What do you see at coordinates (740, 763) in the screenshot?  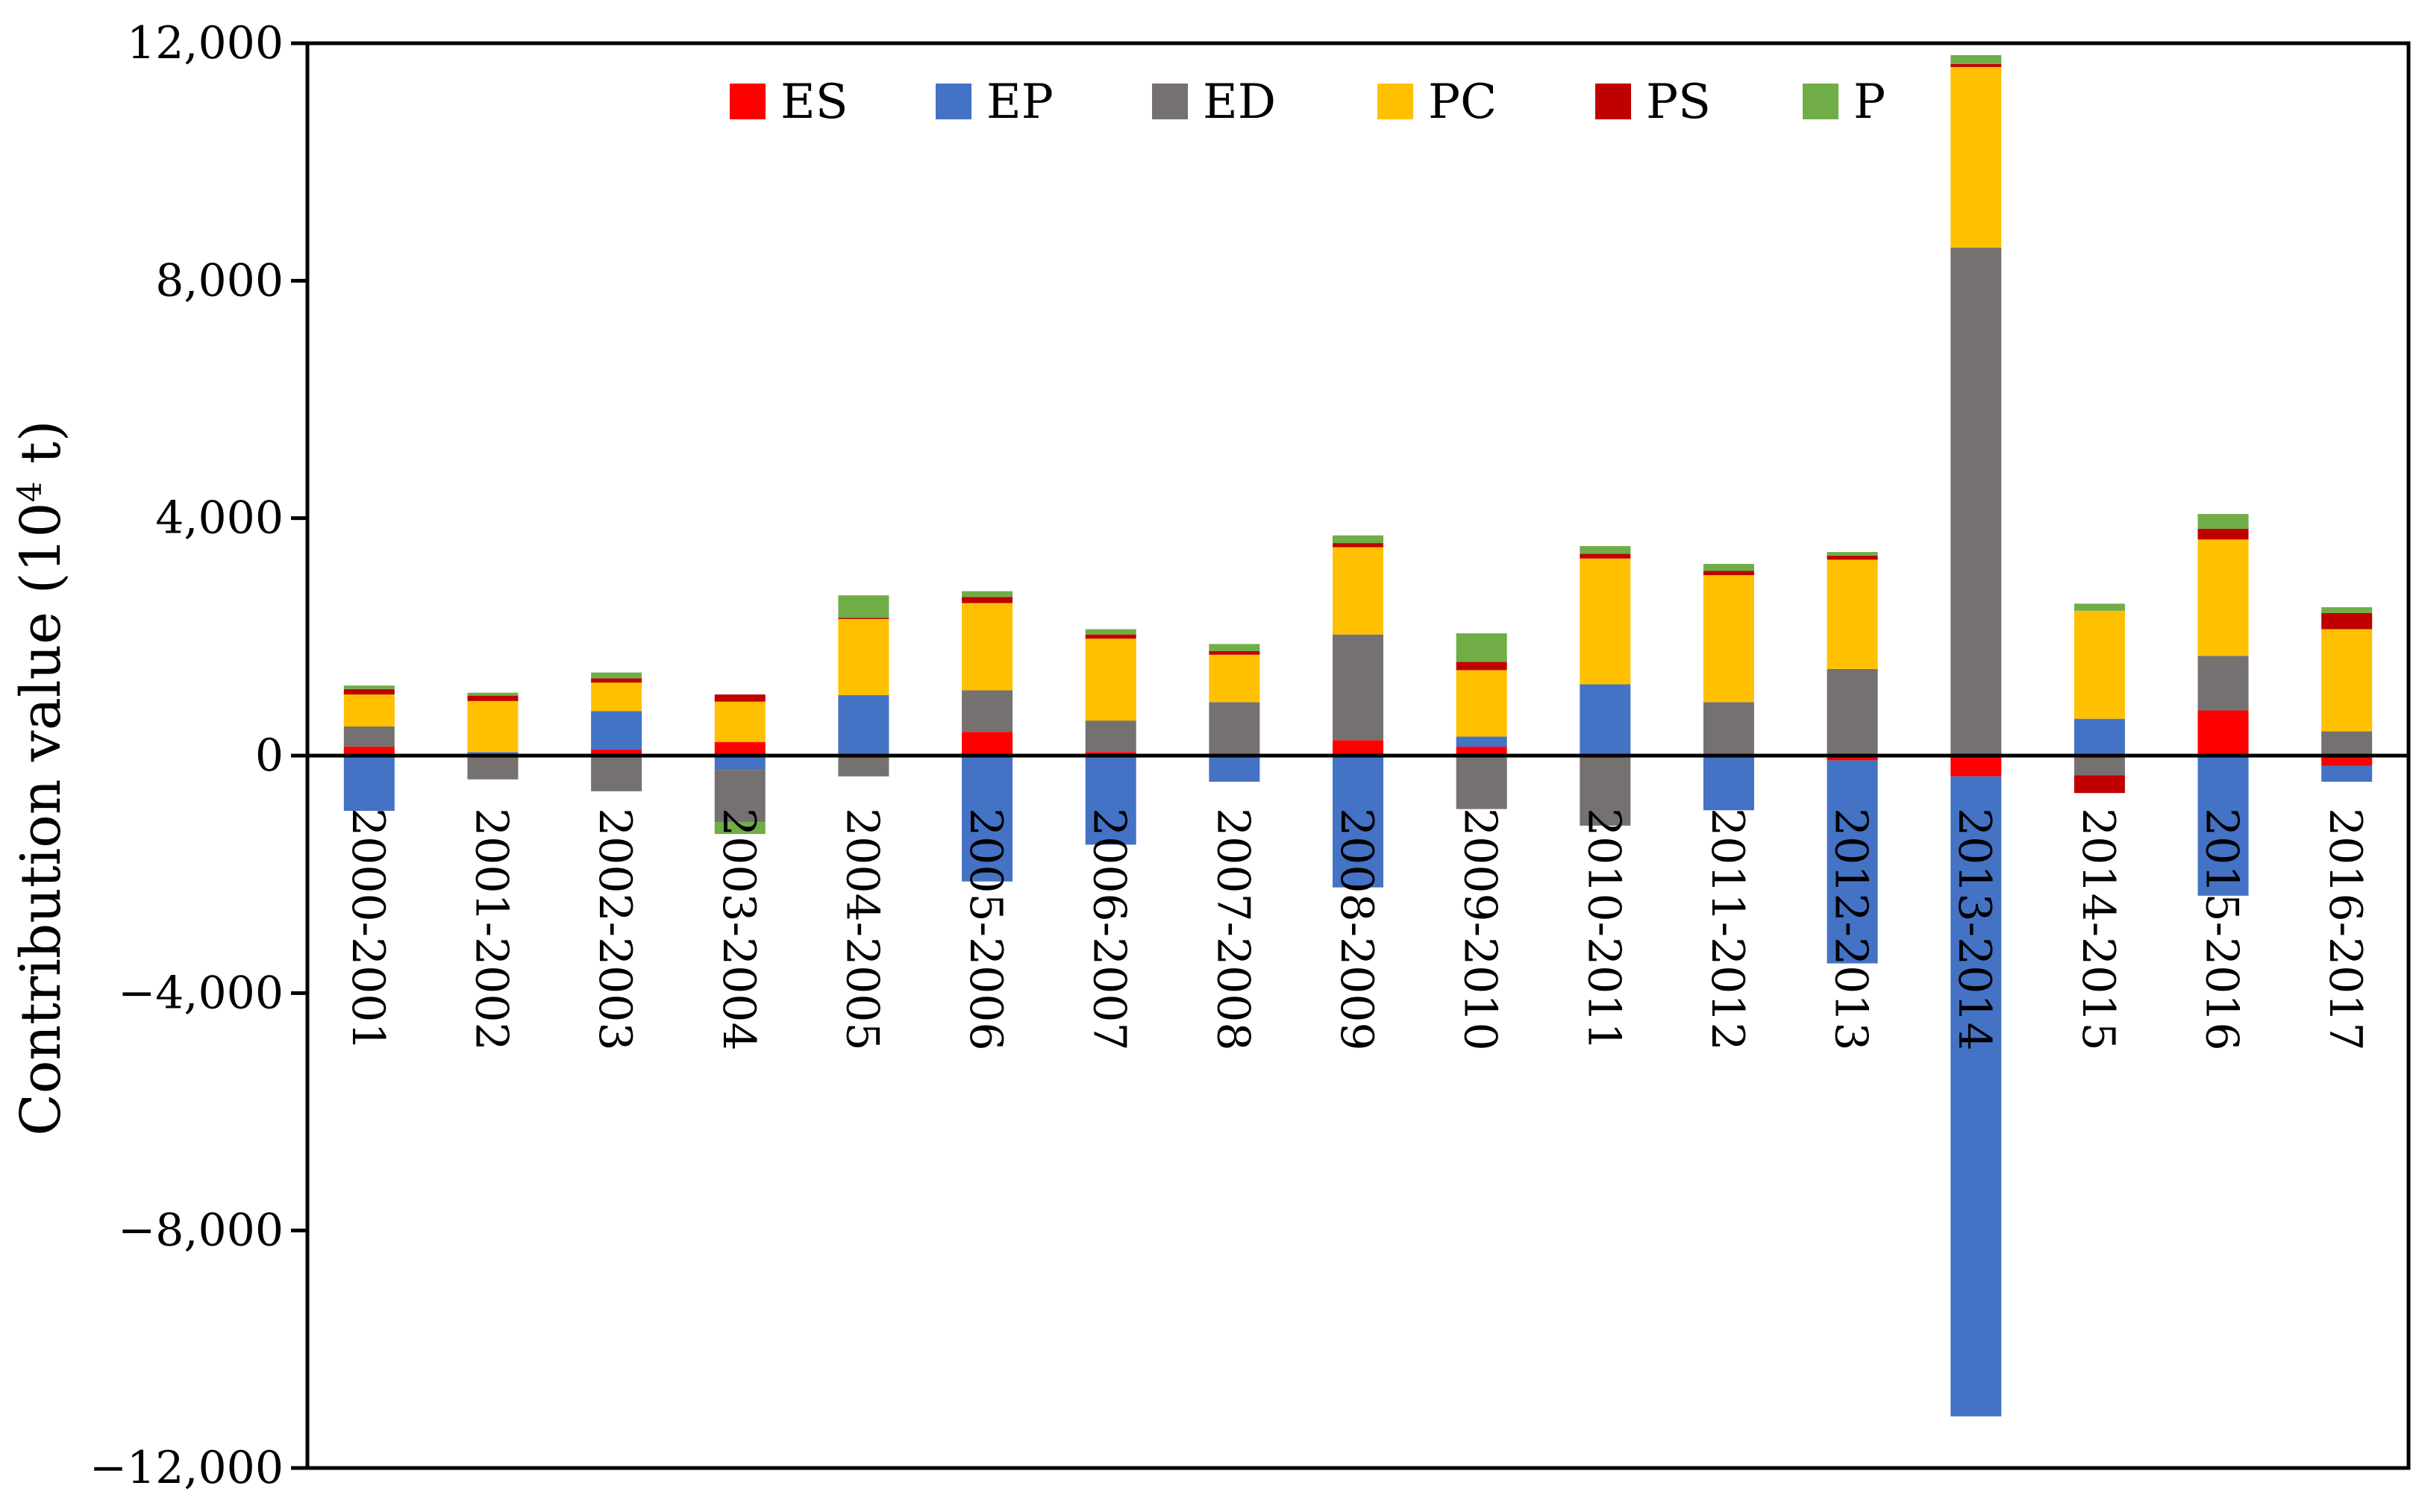 I see `bar-segment-ep-2003-2004` at bounding box center [740, 763].